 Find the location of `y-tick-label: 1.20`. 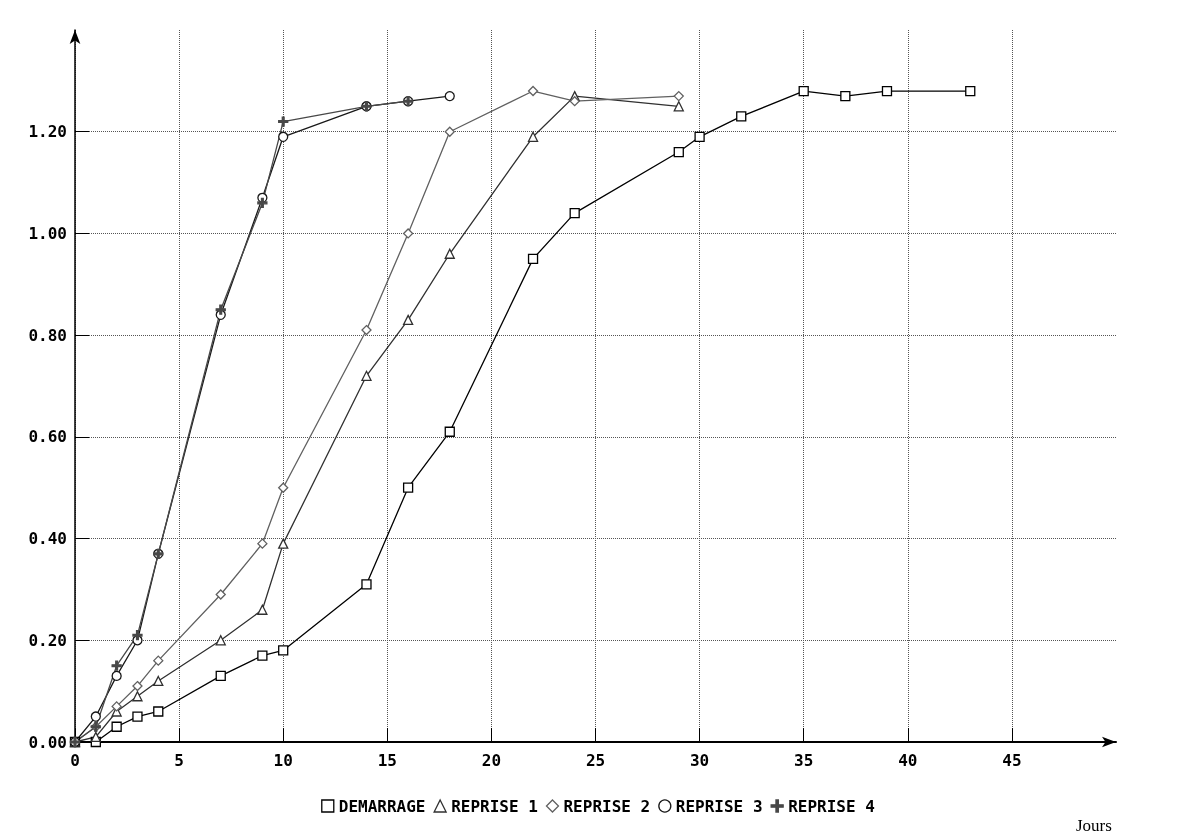

y-tick-label: 1.20 is located at coordinates (47, 132).